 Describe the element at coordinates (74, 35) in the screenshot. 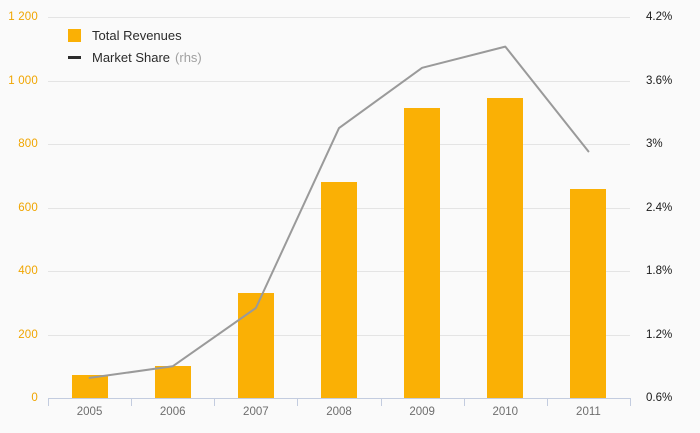

I see `legend-bar-swatch-icon` at that location.